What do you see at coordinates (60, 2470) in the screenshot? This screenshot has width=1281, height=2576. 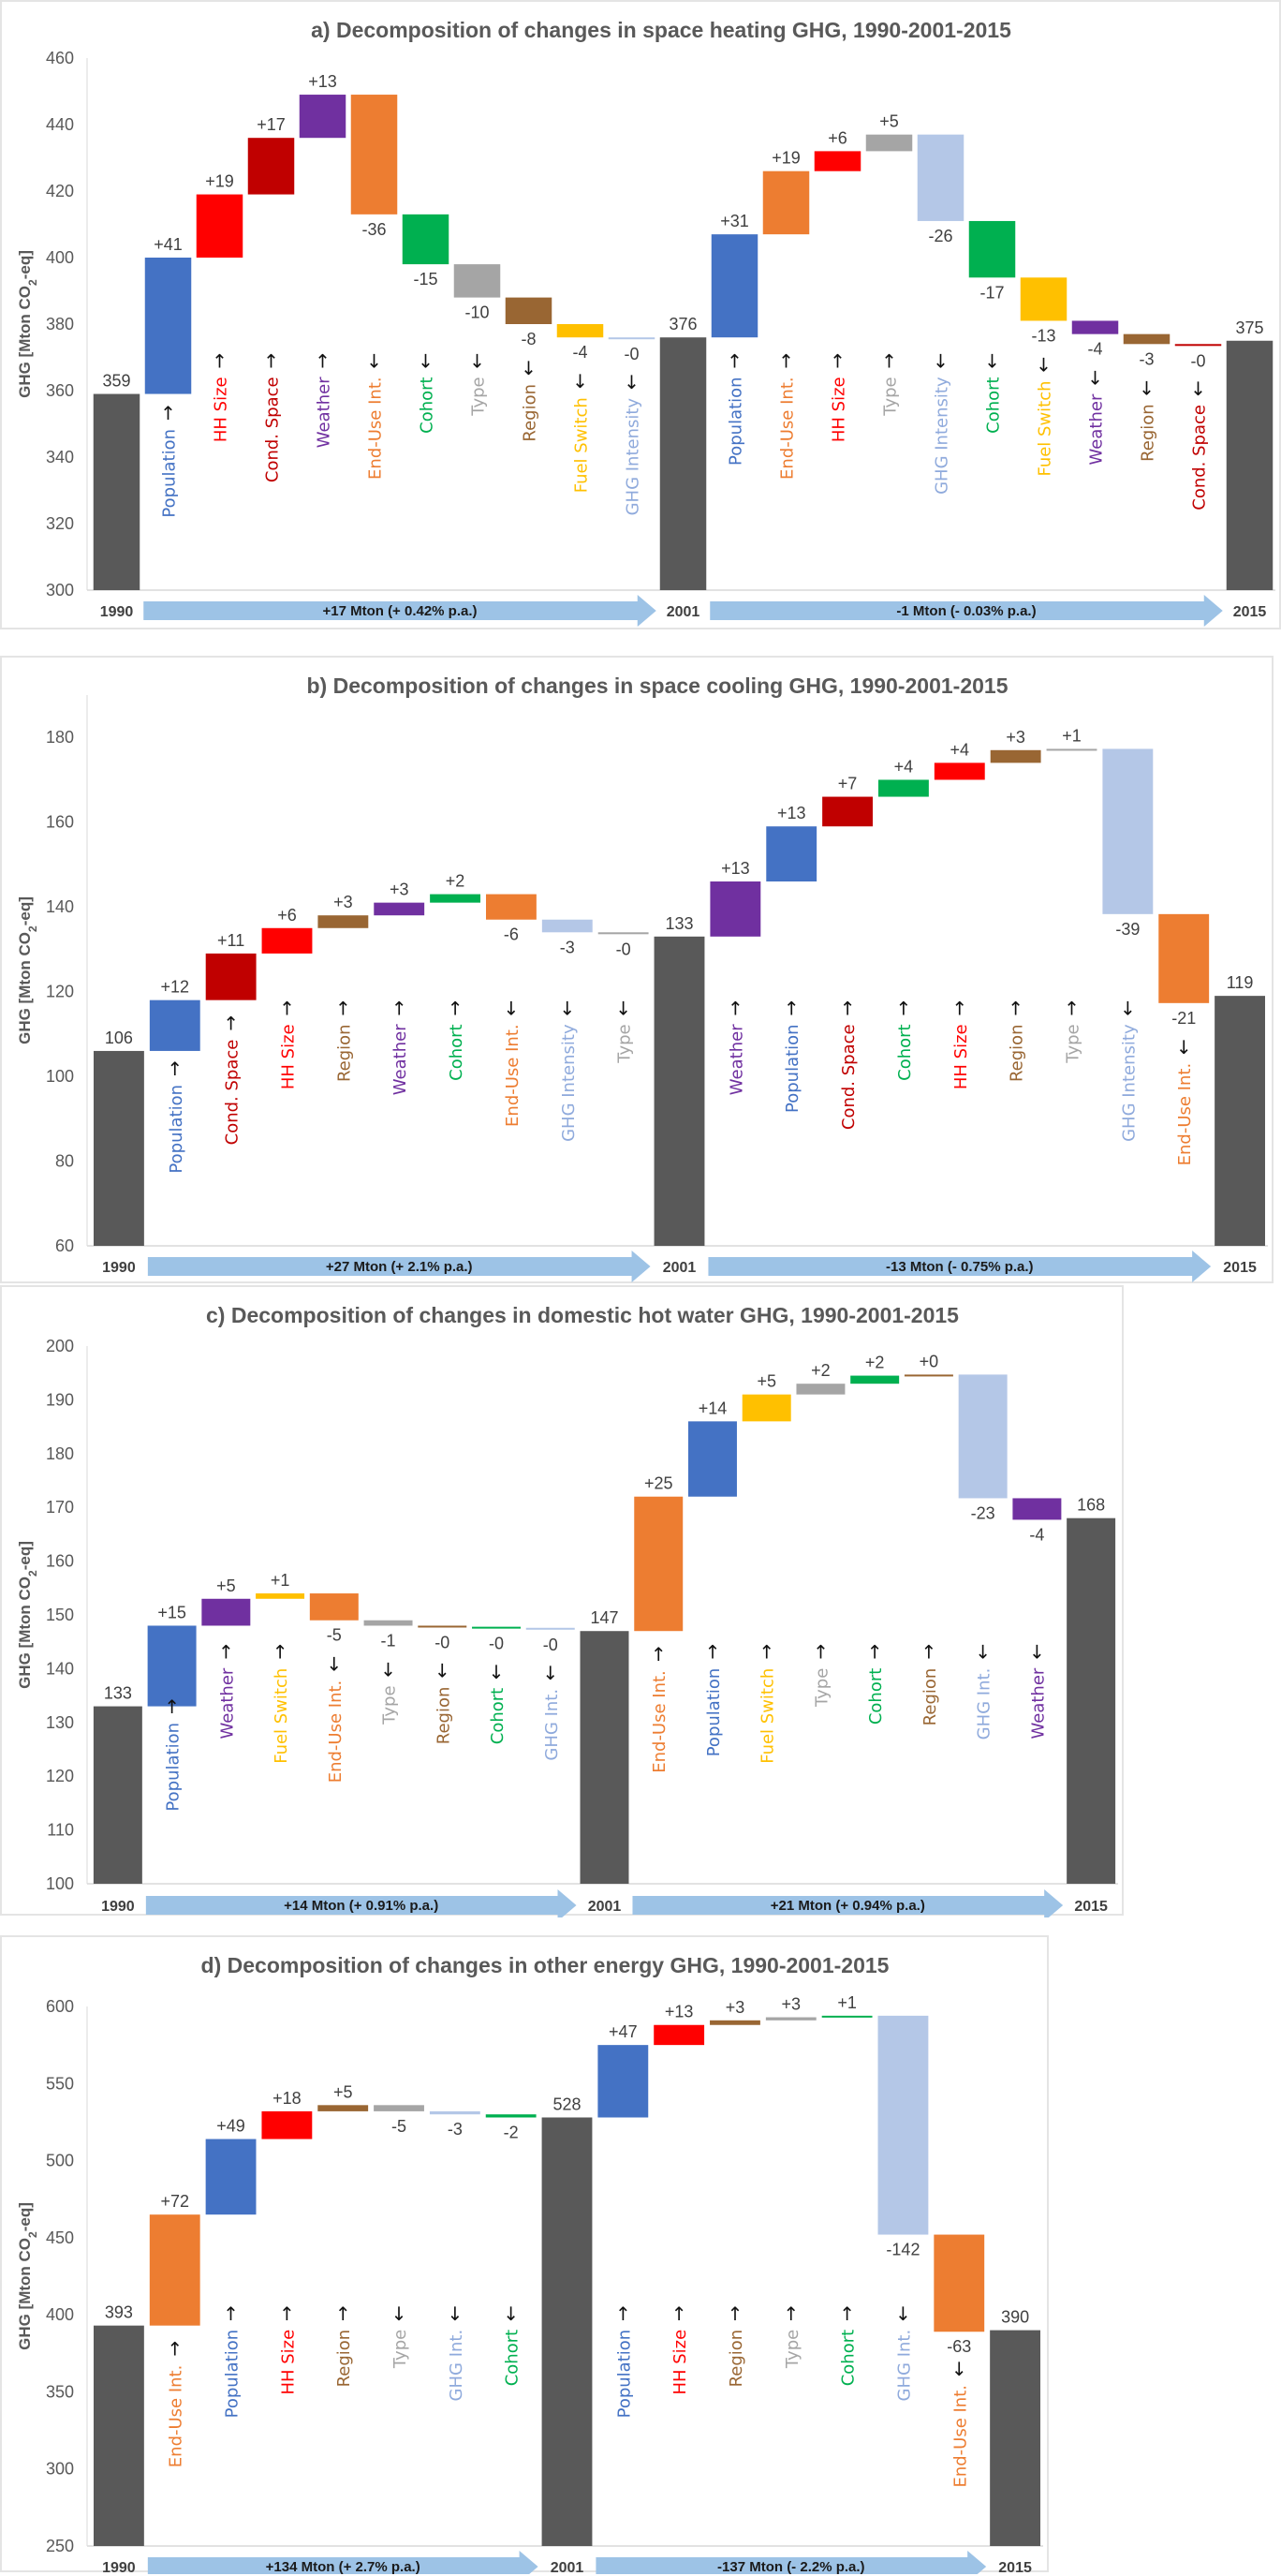 I see `y-tick-label: 300` at bounding box center [60, 2470].